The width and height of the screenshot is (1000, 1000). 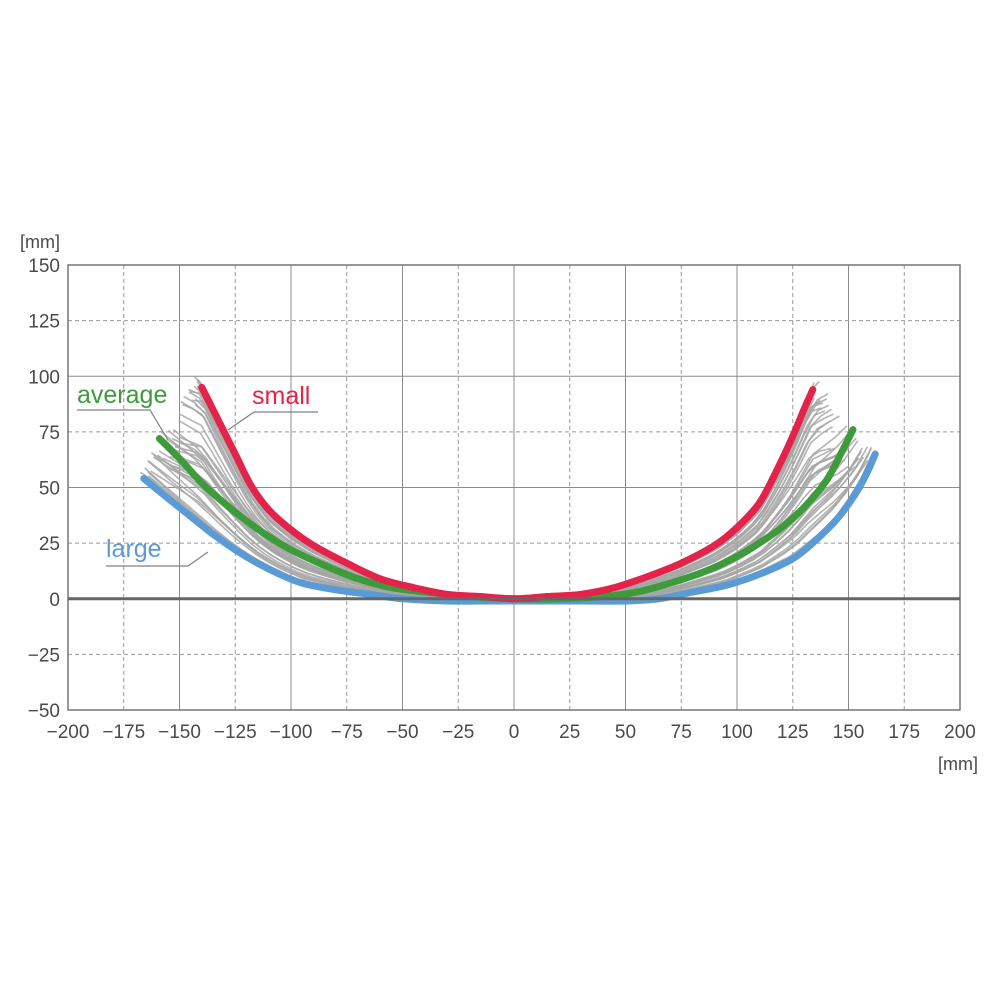 I want to click on x-tick-label: 0, so click(x=514, y=732).